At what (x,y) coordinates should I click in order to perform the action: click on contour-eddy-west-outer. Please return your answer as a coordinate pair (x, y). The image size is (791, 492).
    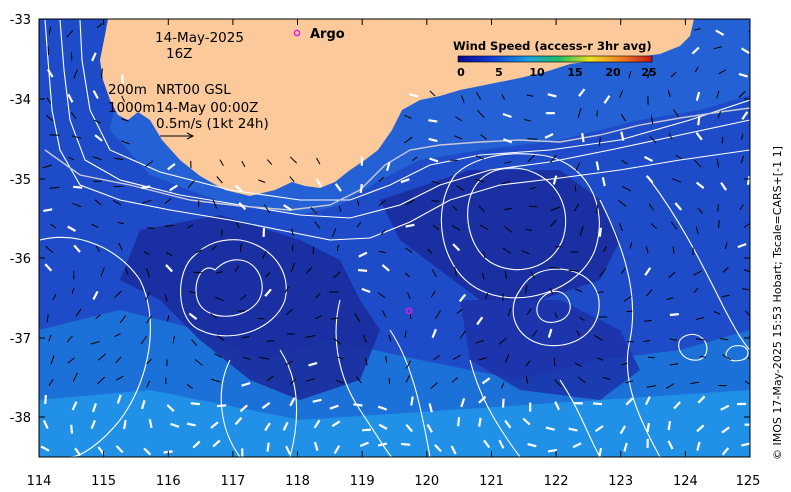
    Looking at the image, I should click on (233, 288).